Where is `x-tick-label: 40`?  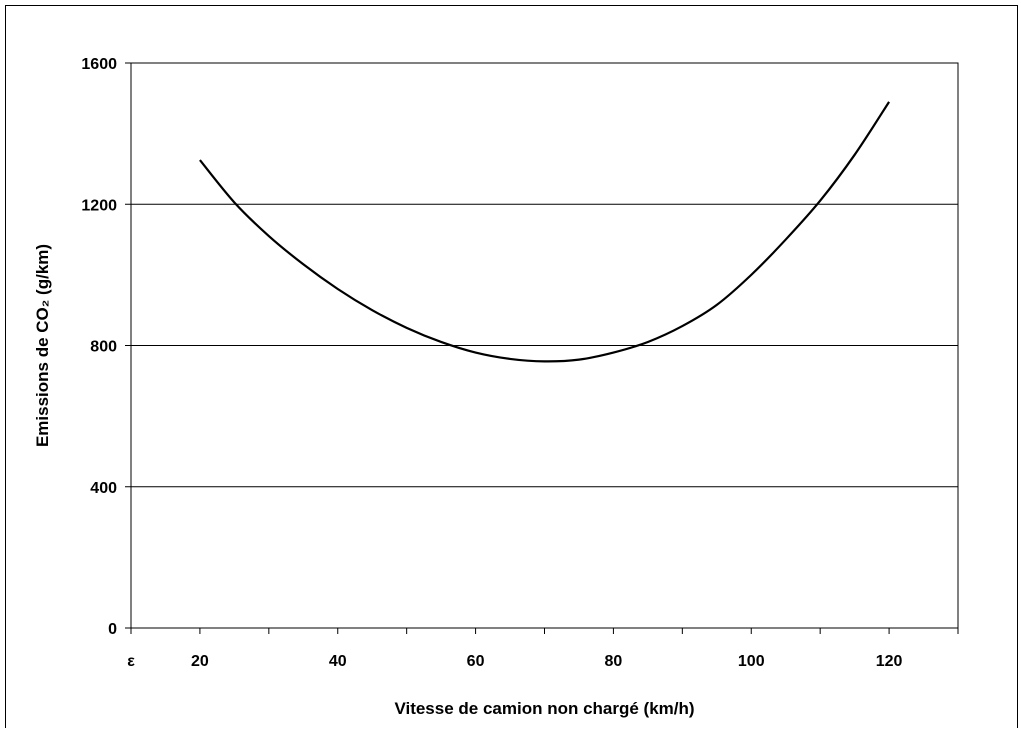 x-tick-label: 40 is located at coordinates (338, 661).